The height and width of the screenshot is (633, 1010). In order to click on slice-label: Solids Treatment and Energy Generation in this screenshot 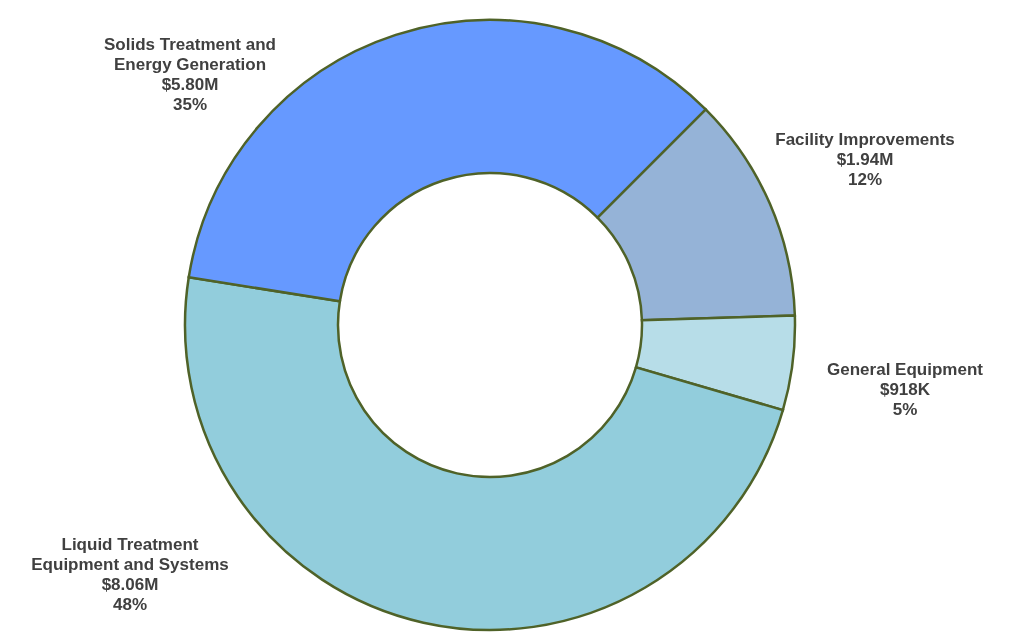, I will do `click(190, 54)`.